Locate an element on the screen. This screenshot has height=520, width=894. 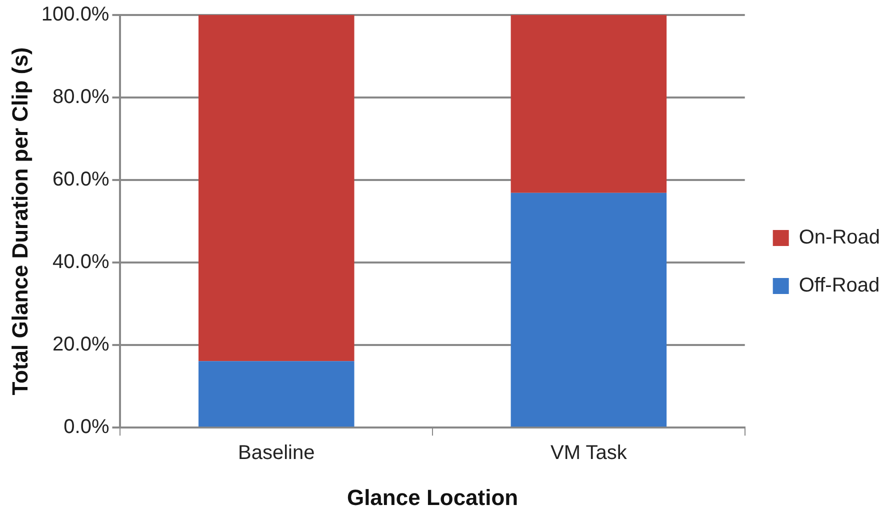
y-tick-label: 20.0% is located at coordinates (81, 345).